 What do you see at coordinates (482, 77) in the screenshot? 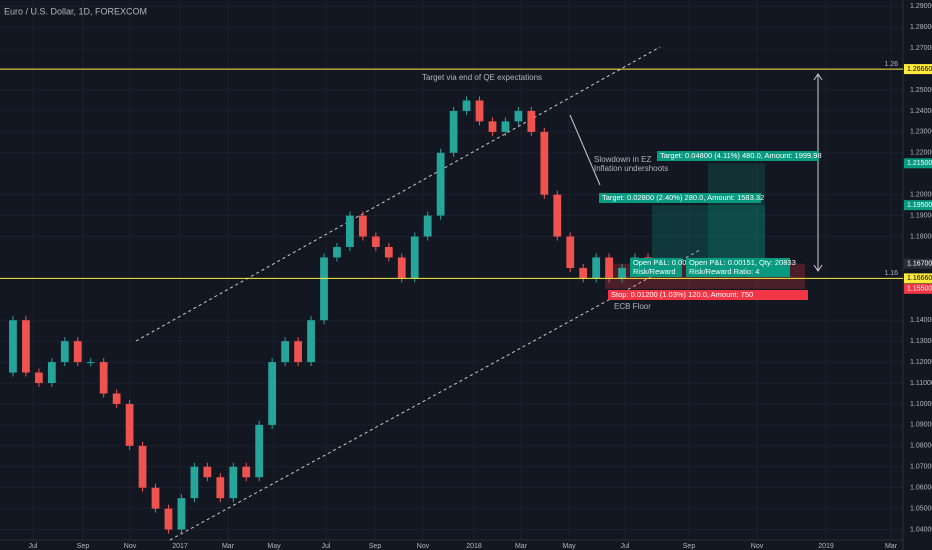
I see `annotation: Target via end of QE expectations` at bounding box center [482, 77].